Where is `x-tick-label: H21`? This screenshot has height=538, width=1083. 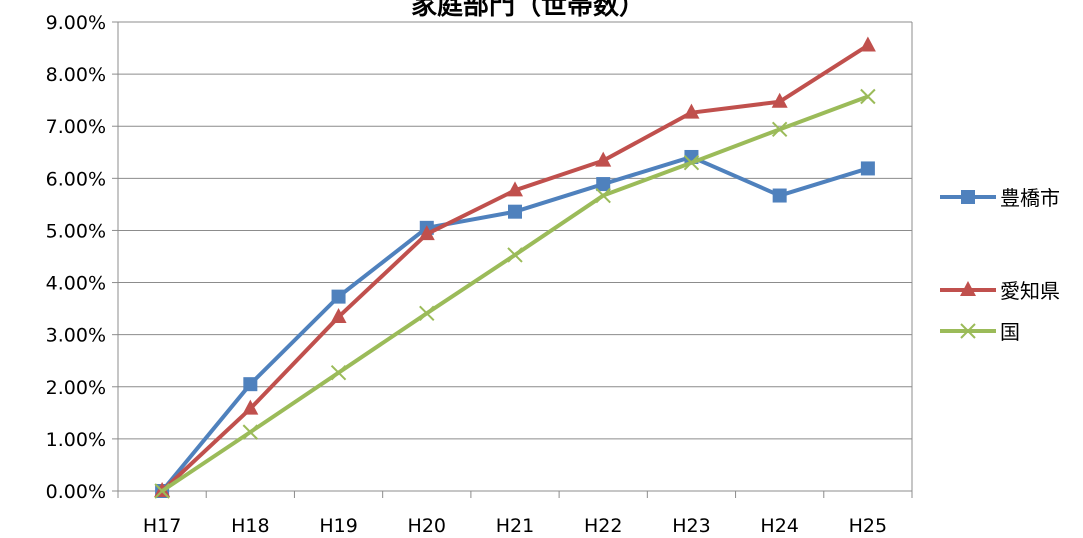
x-tick-label: H21 is located at coordinates (515, 526).